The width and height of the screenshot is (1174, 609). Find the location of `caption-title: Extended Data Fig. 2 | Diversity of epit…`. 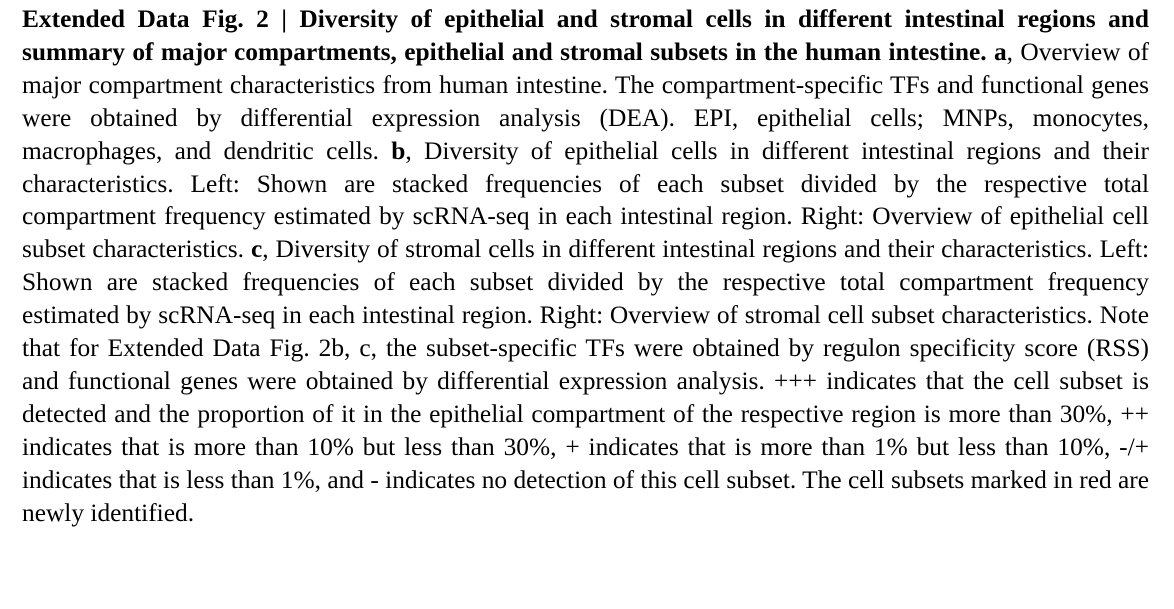

caption-title: Extended Data Fig. 2 | Diversity of epit… is located at coordinates (585, 35).